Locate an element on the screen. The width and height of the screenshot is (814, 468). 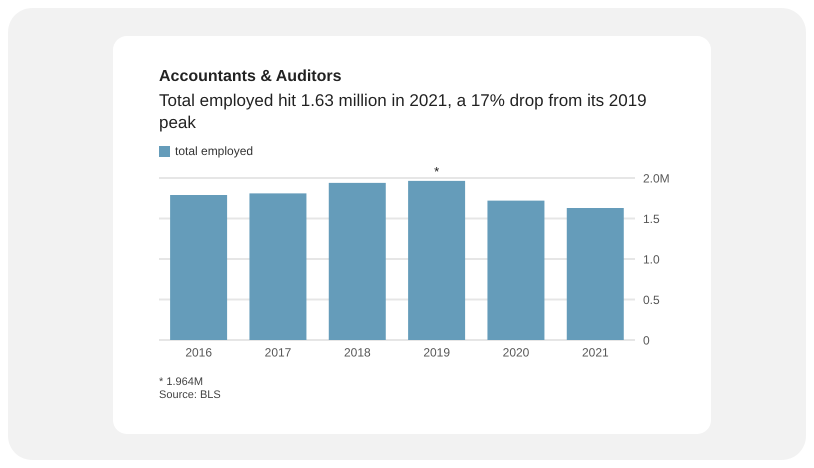
y-tick-label: 2.0M is located at coordinates (656, 178).